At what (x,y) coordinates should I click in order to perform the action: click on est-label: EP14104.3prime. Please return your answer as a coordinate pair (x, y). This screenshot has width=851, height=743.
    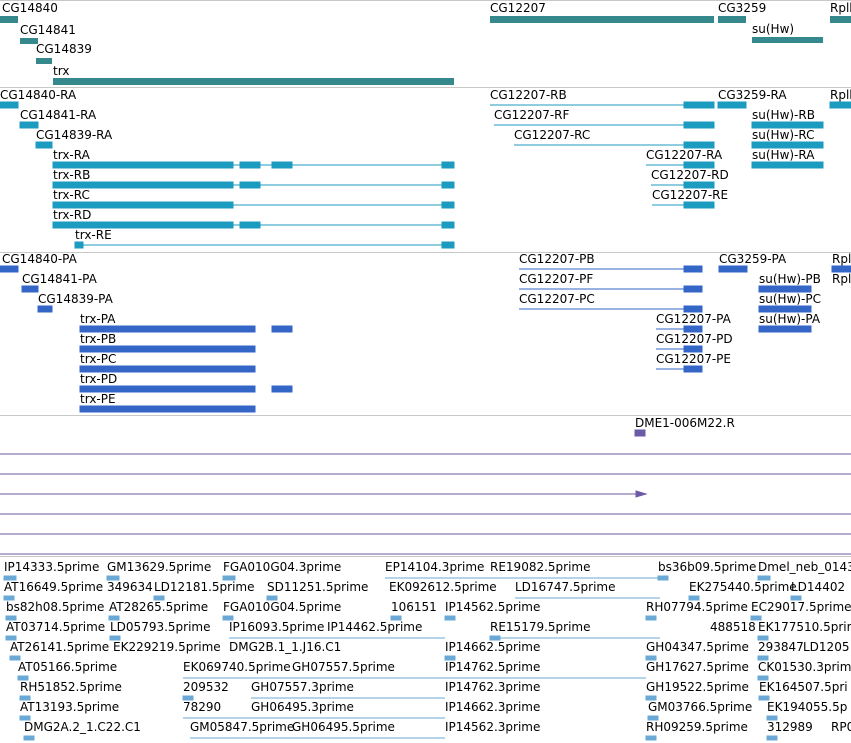
    Looking at the image, I should click on (435, 567).